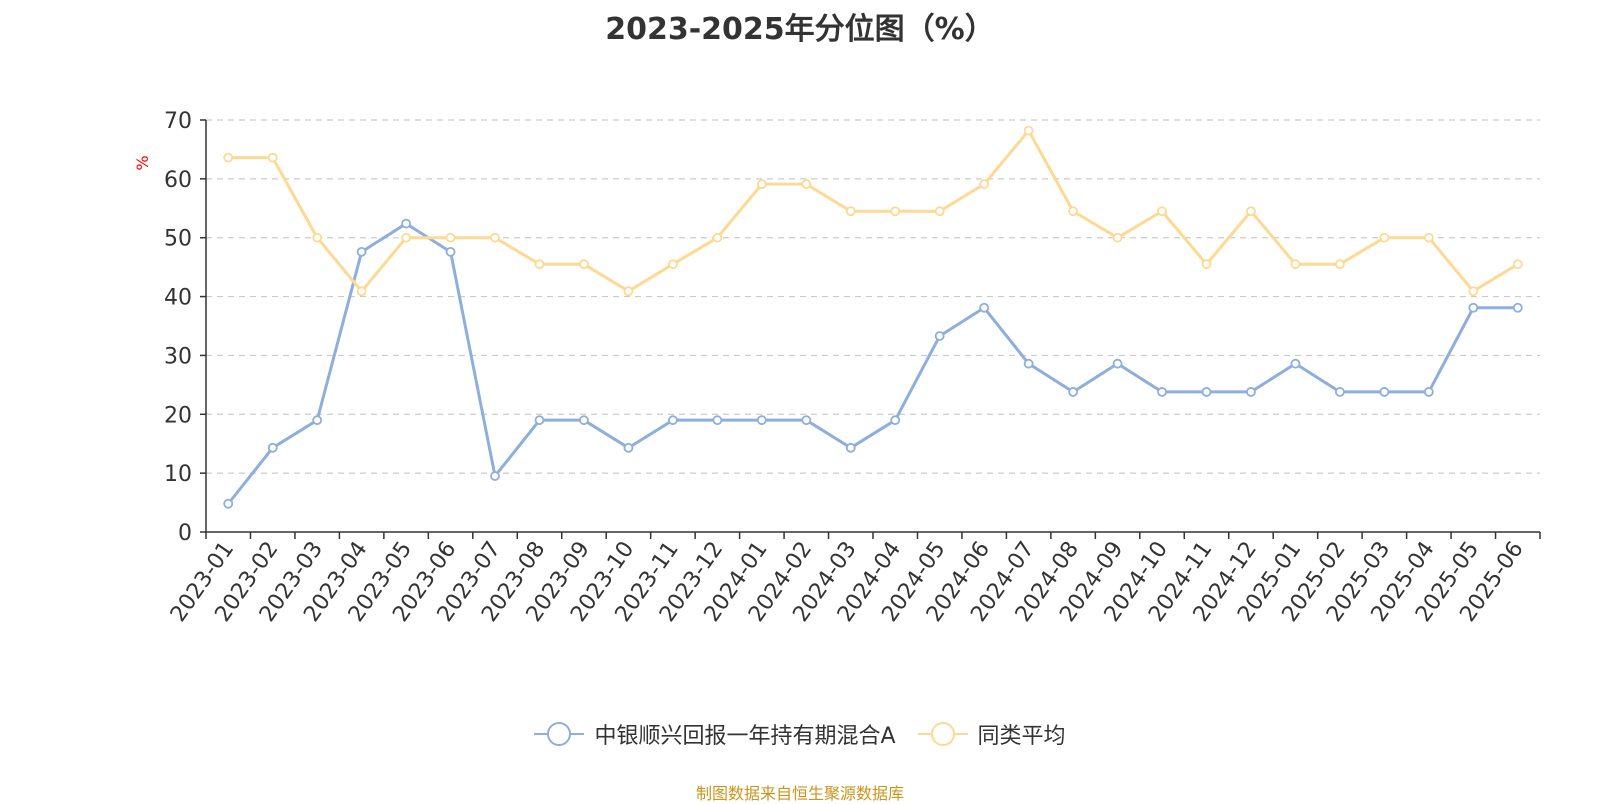  I want to click on legend-item-series-1: 中银顺兴回报一年持有期混合A, so click(715, 734).